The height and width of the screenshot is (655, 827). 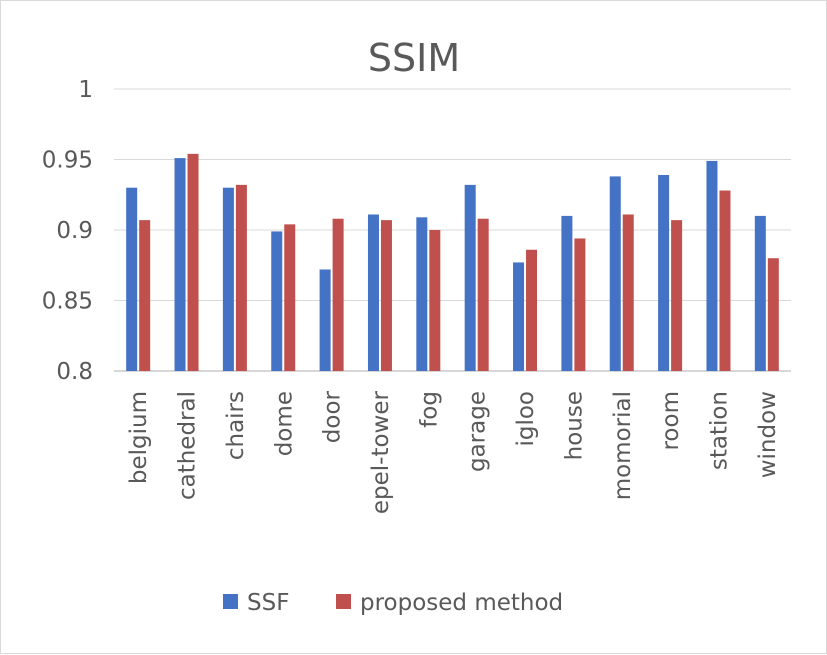 What do you see at coordinates (580, 304) in the screenshot?
I see `bar-proposed-method-house` at bounding box center [580, 304].